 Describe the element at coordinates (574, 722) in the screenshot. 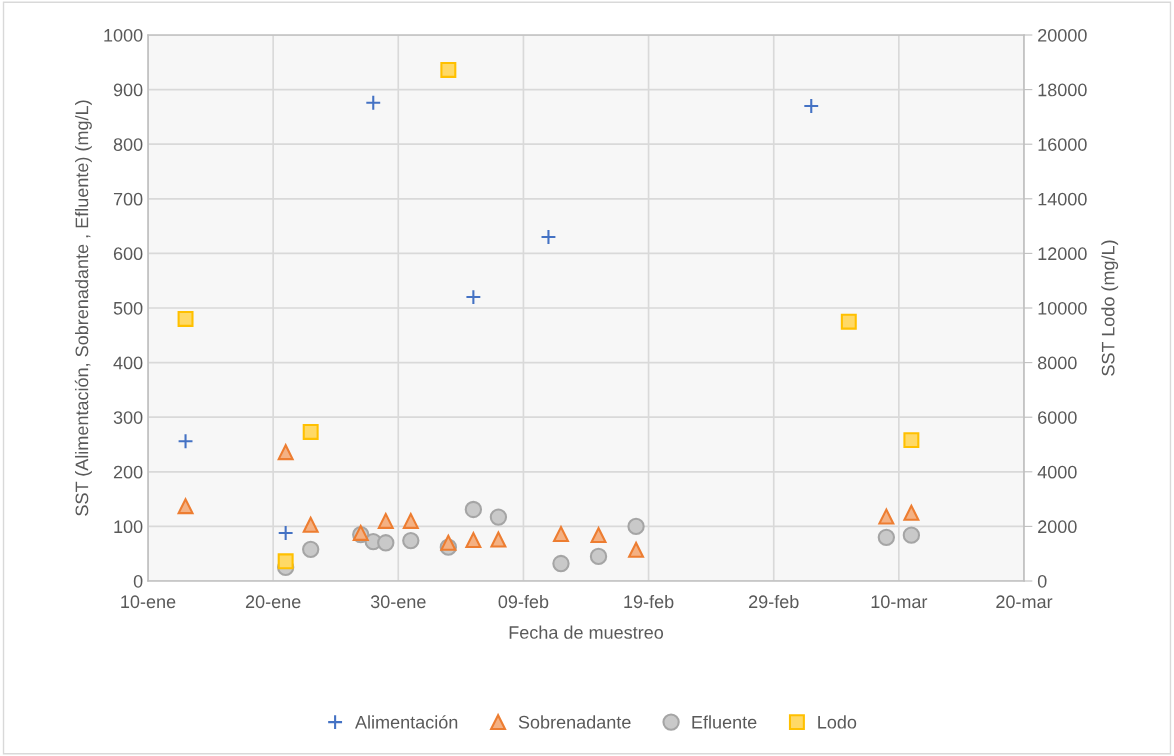

I see `legend-label: Sobrenadante` at that location.